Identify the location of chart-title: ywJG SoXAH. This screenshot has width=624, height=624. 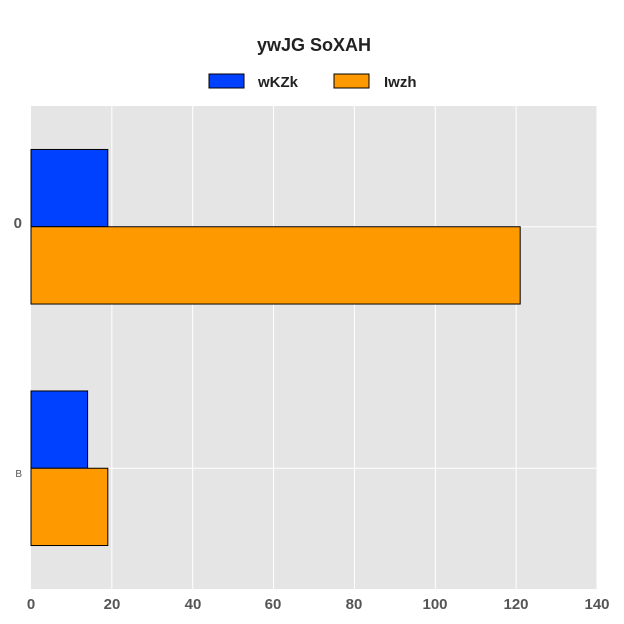
(314, 45).